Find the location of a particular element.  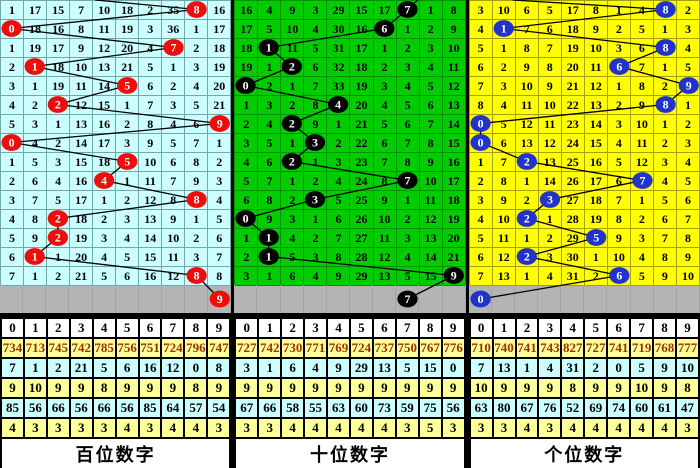

miss-count-cell: 23 is located at coordinates (362, 162).